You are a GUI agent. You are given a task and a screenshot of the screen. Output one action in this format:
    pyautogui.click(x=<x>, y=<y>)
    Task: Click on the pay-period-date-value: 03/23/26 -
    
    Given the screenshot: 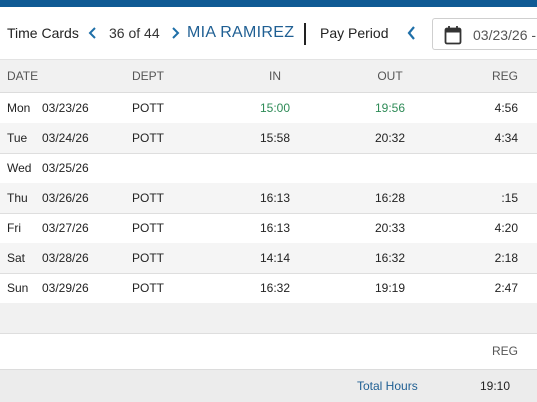 What is the action you would take?
    pyautogui.click(x=505, y=35)
    